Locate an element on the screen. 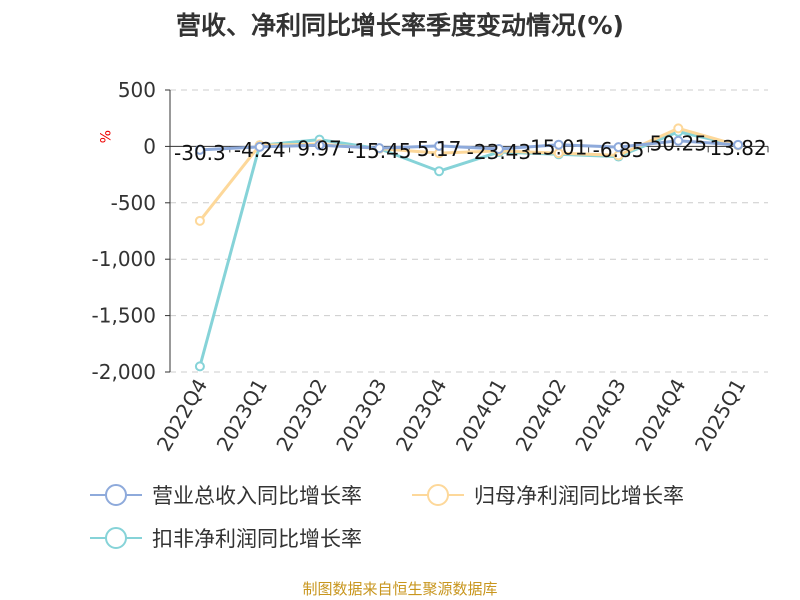 This screenshot has height=600, width=800. data-label: 13.82 is located at coordinates (737, 148).